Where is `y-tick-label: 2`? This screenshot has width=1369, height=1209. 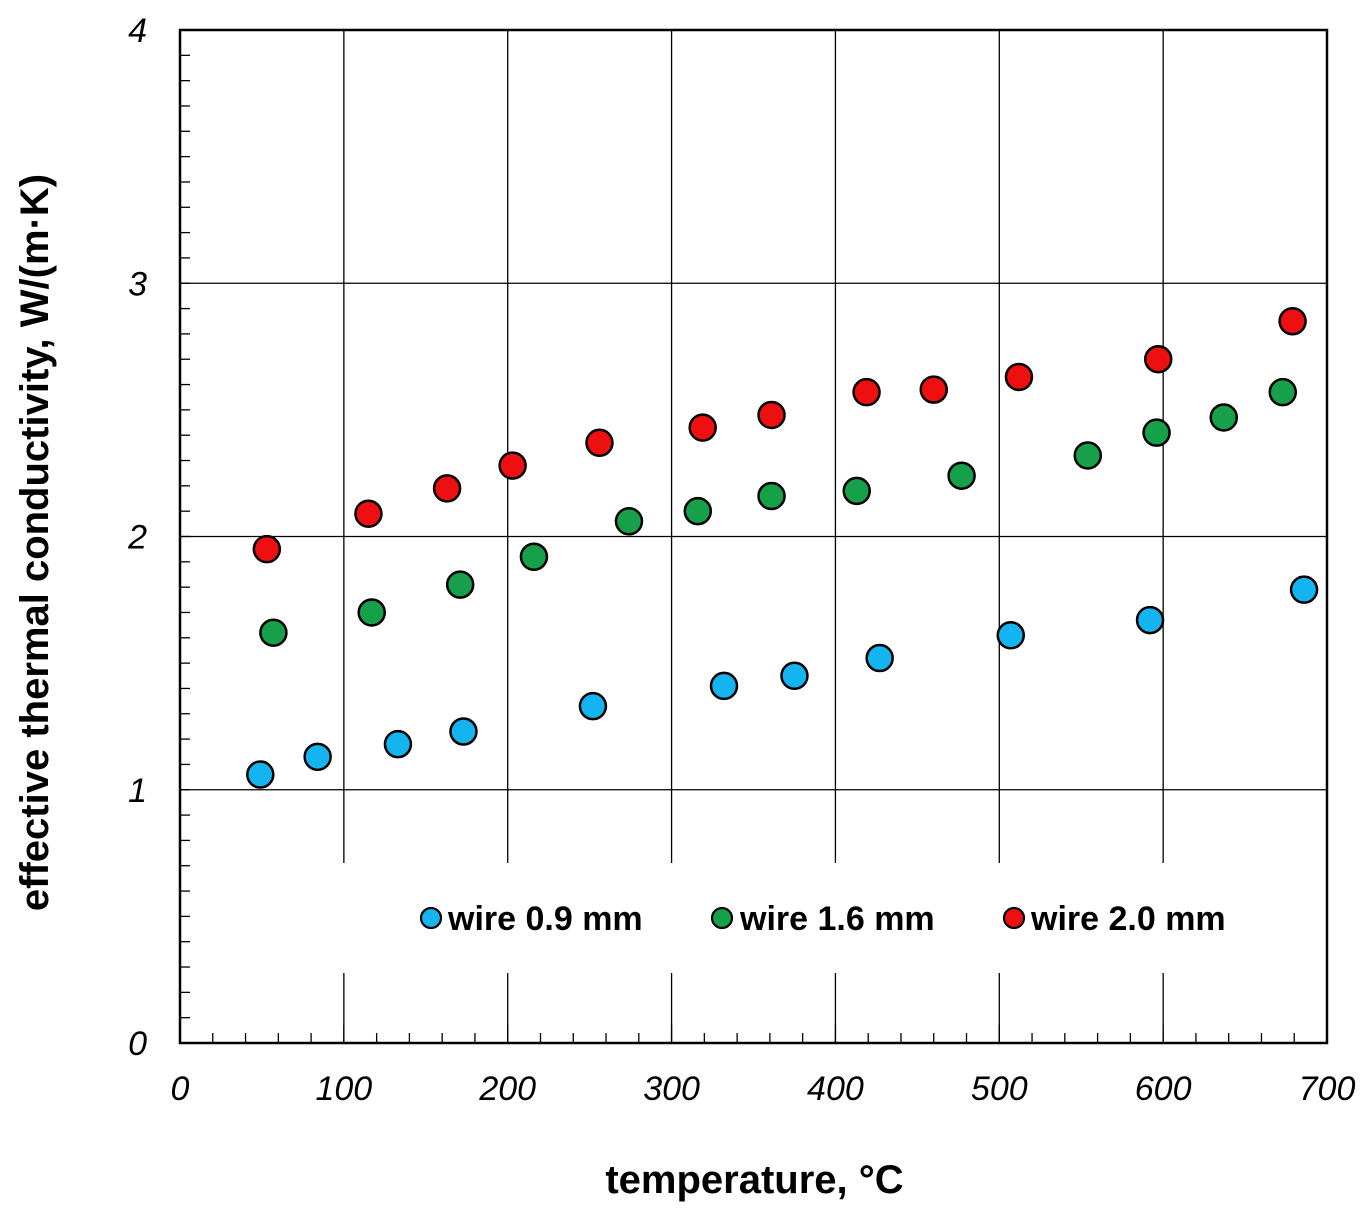
y-tick-label: 2 is located at coordinates (137, 538).